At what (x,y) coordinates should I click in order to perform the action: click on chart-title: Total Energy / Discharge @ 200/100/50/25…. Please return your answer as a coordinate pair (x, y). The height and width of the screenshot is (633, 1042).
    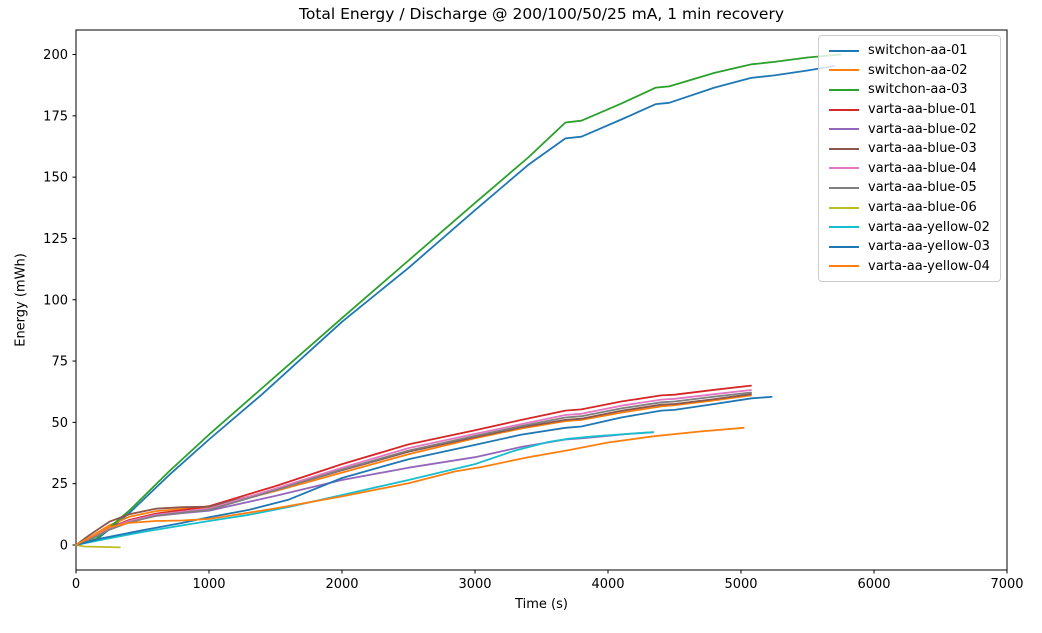
    Looking at the image, I should click on (541, 14).